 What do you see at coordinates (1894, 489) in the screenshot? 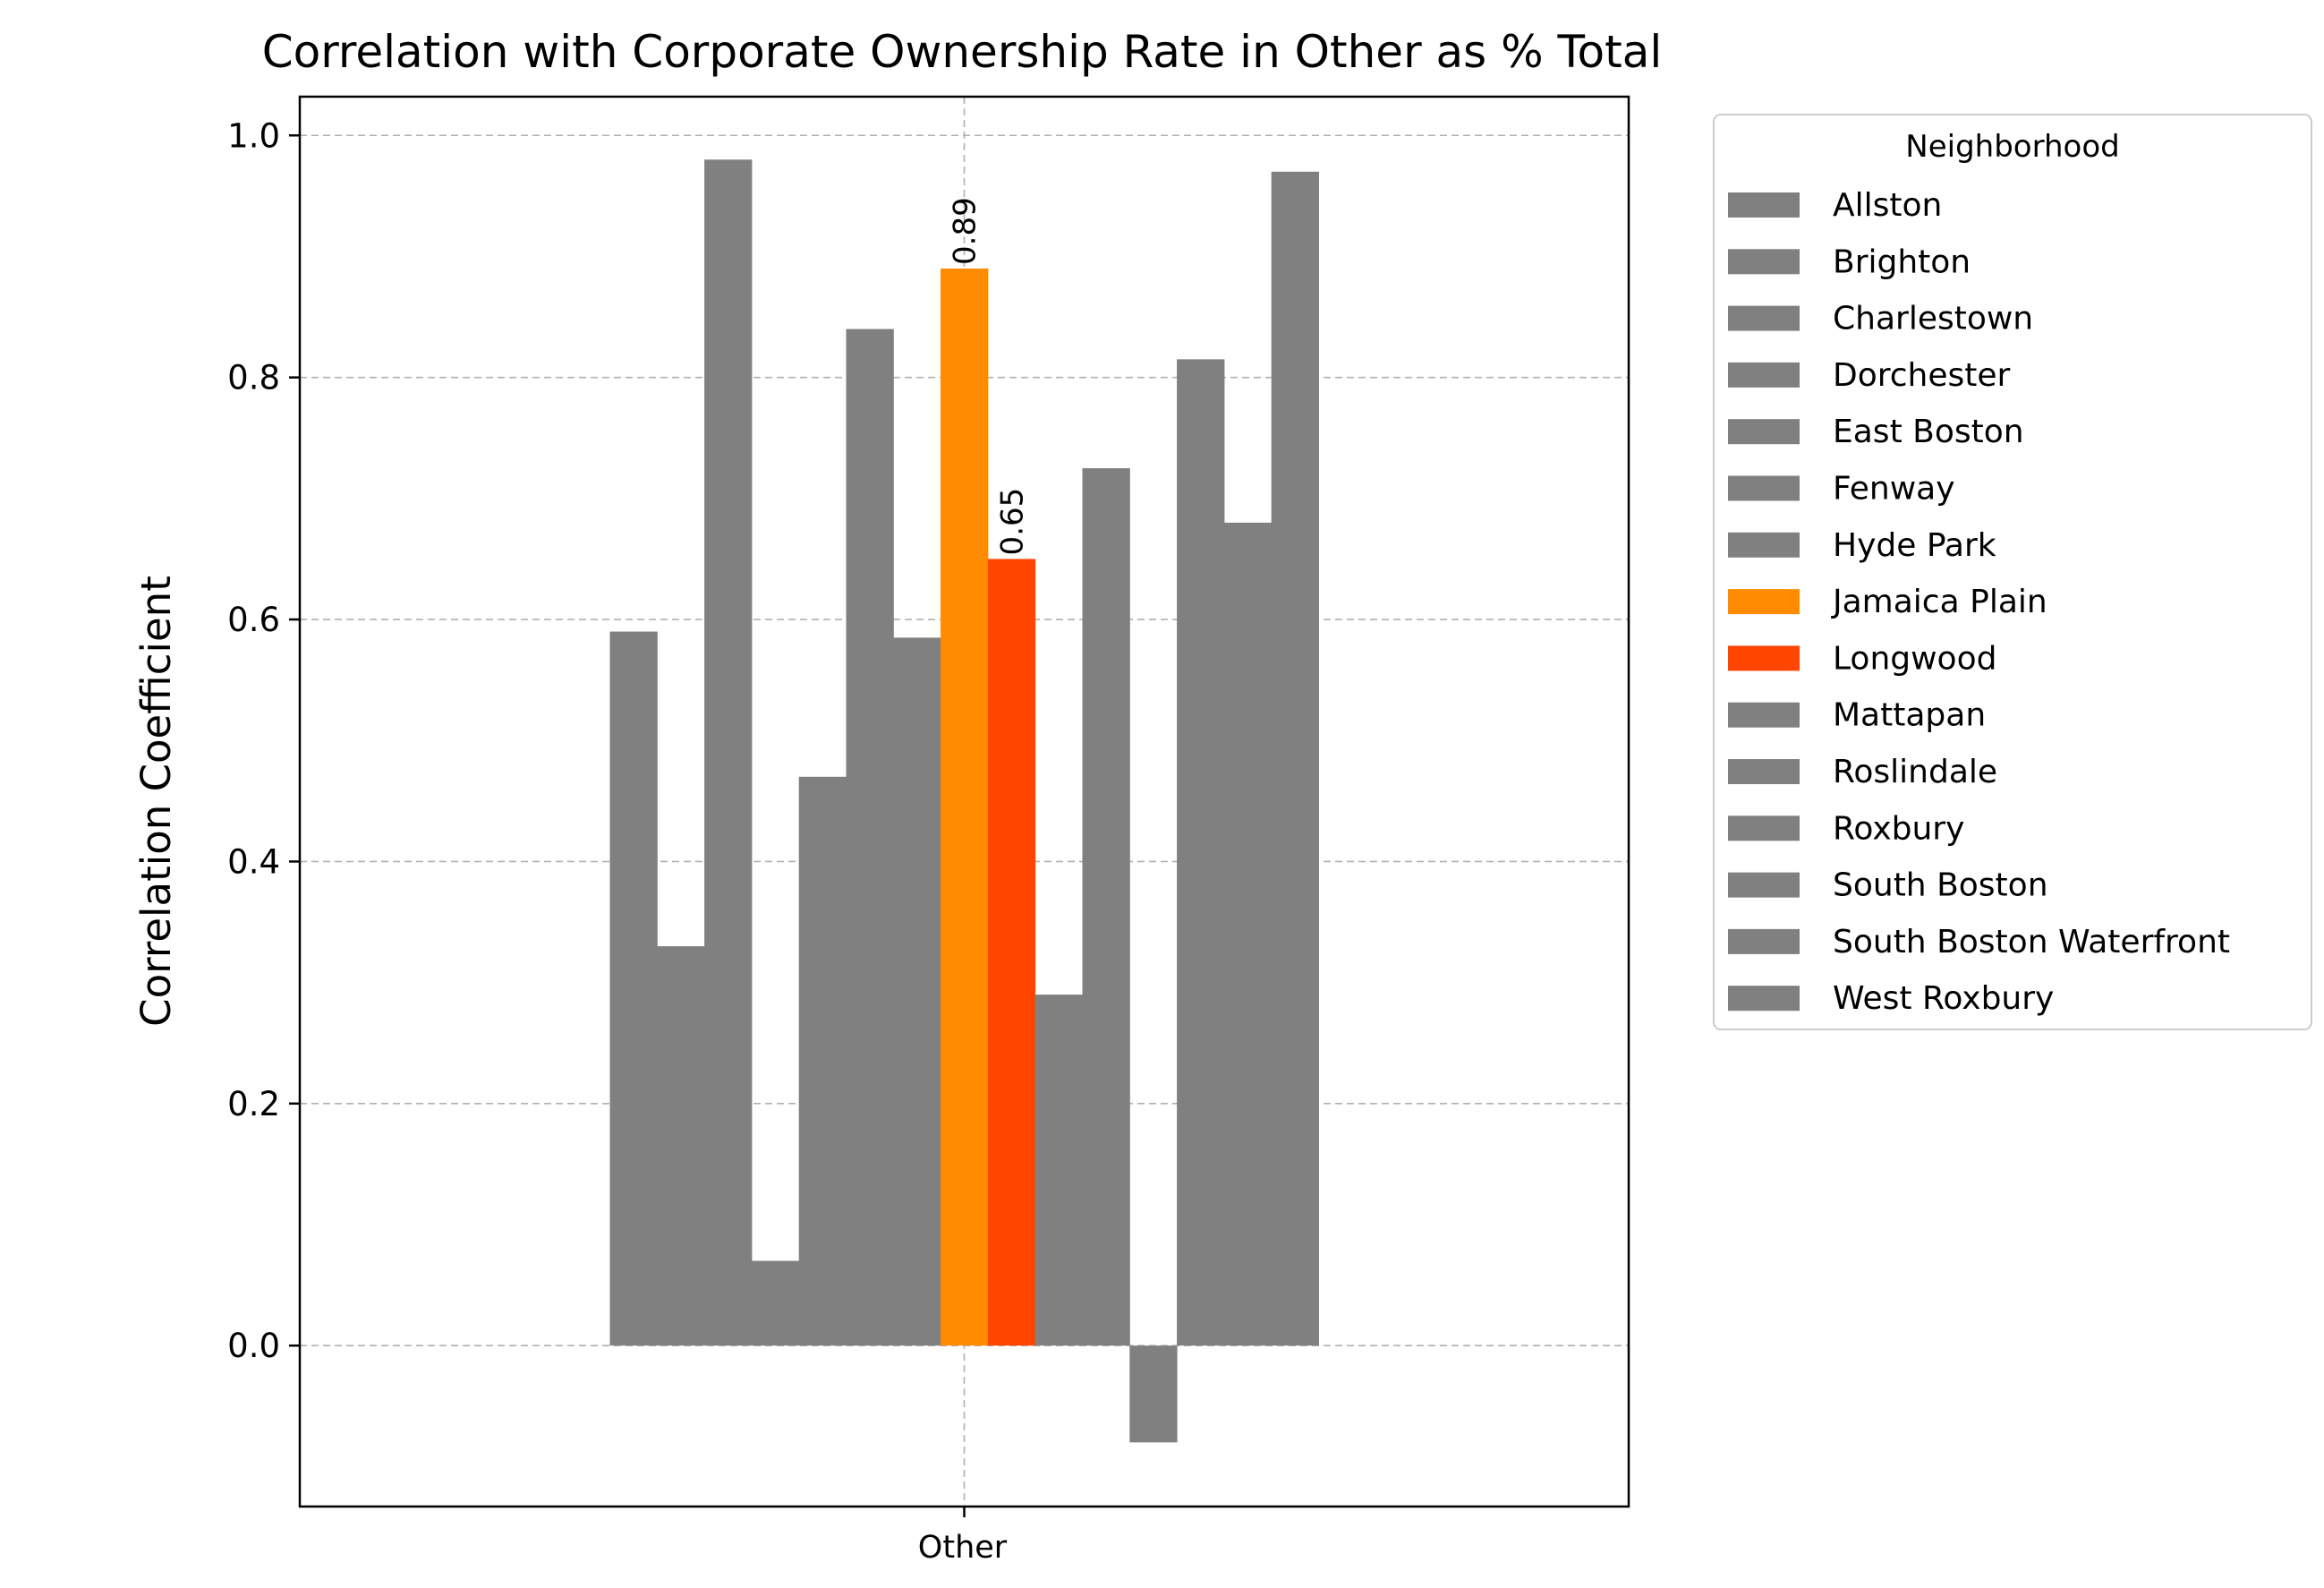
I see `legend-label: Fenway` at bounding box center [1894, 489].